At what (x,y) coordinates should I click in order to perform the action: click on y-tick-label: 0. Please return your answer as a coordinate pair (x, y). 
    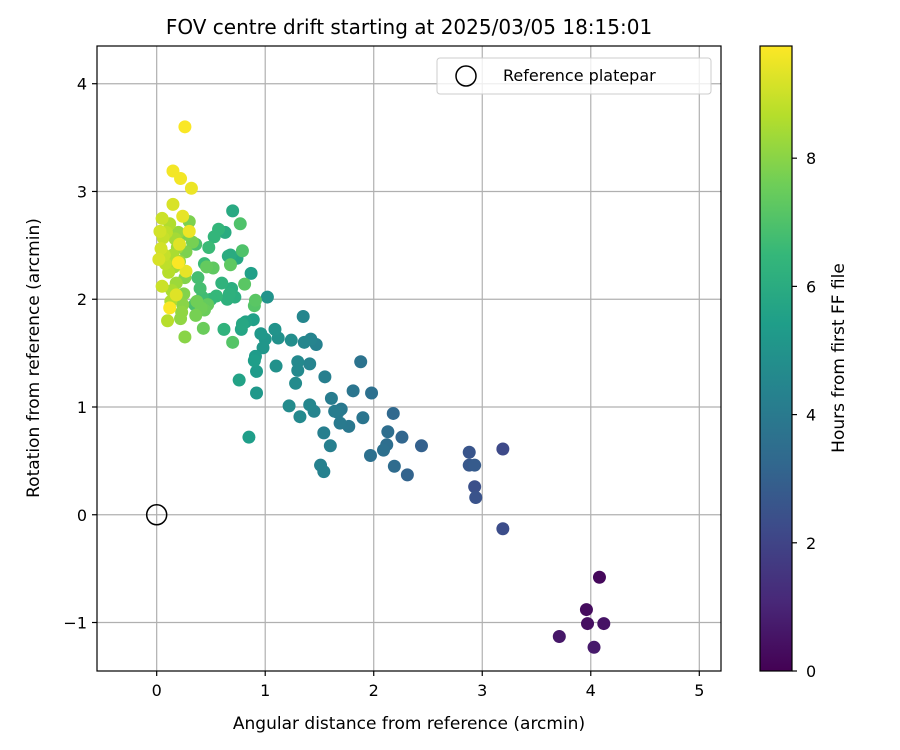
    Looking at the image, I should click on (82, 515).